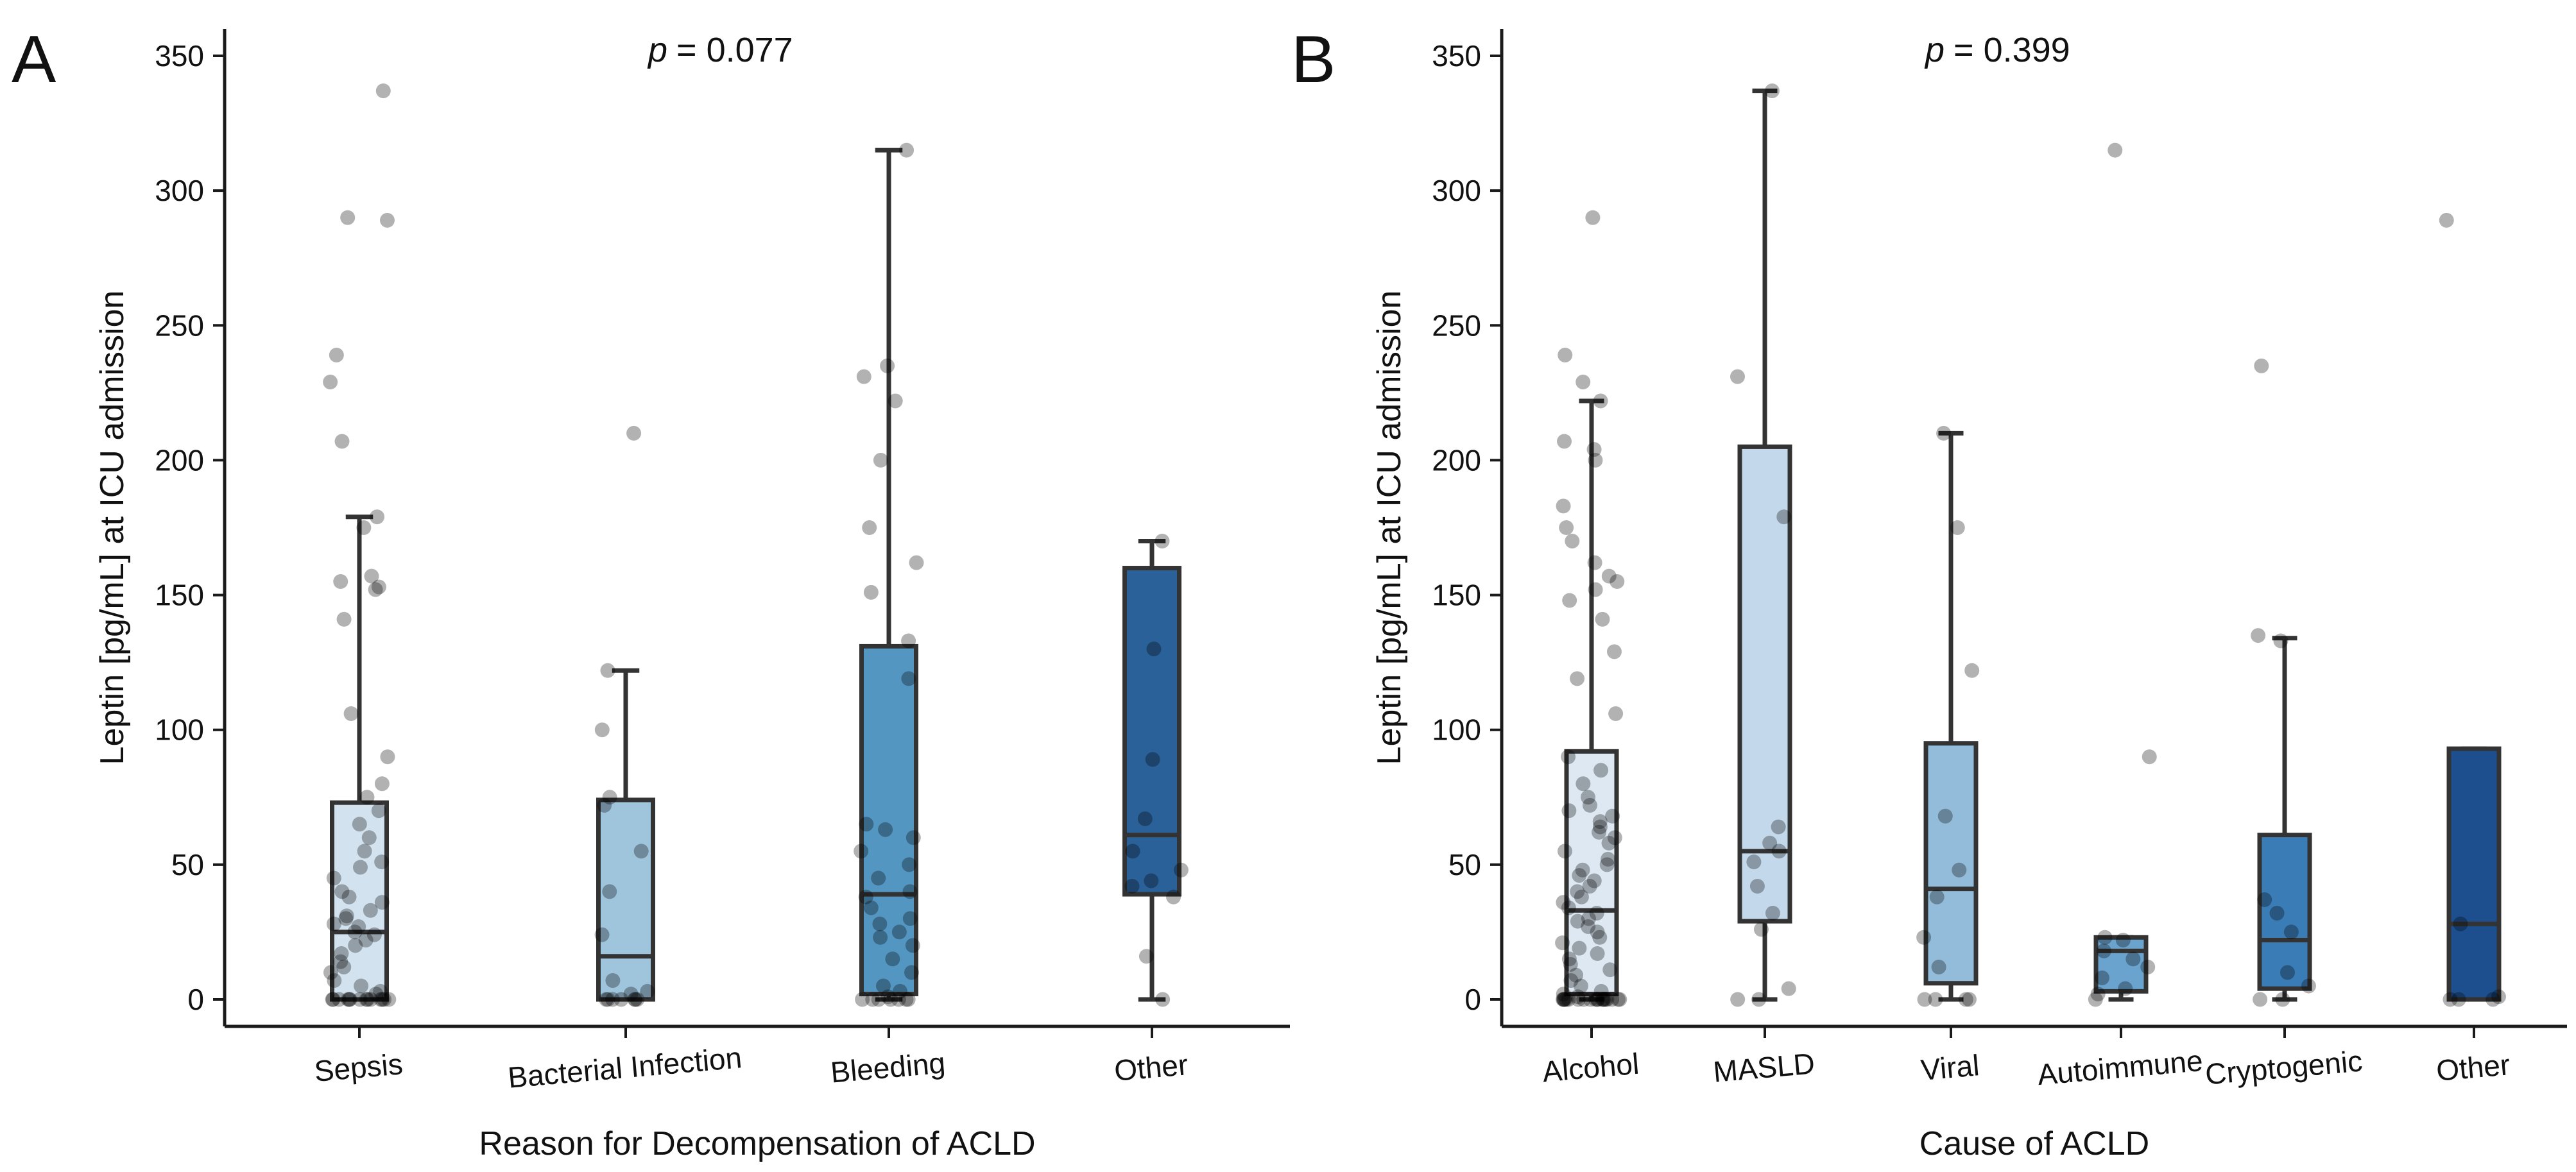  What do you see at coordinates (2284, 1067) in the screenshot?
I see `x-tick-label: Cryptogenic` at bounding box center [2284, 1067].